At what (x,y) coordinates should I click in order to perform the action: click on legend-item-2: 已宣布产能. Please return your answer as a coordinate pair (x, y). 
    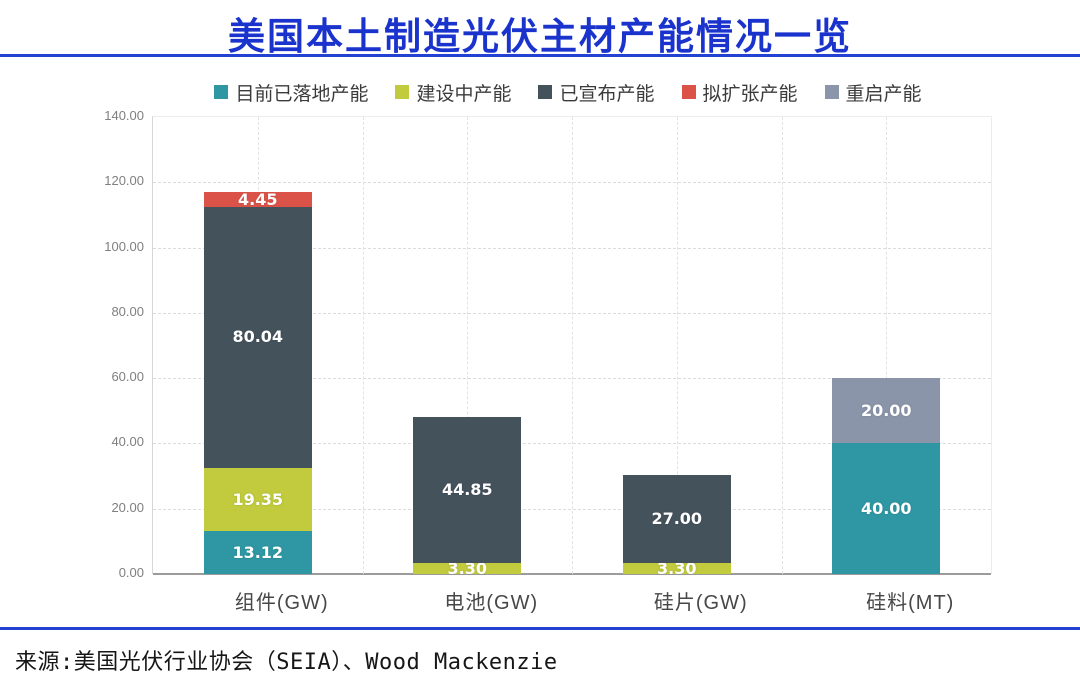
    Looking at the image, I should click on (596, 92).